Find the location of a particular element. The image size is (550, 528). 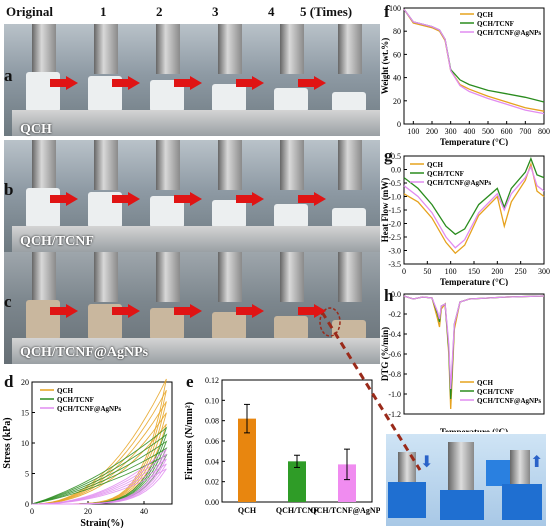

y-axis-label: Stress (kPa) is located at coordinates (7, 442).